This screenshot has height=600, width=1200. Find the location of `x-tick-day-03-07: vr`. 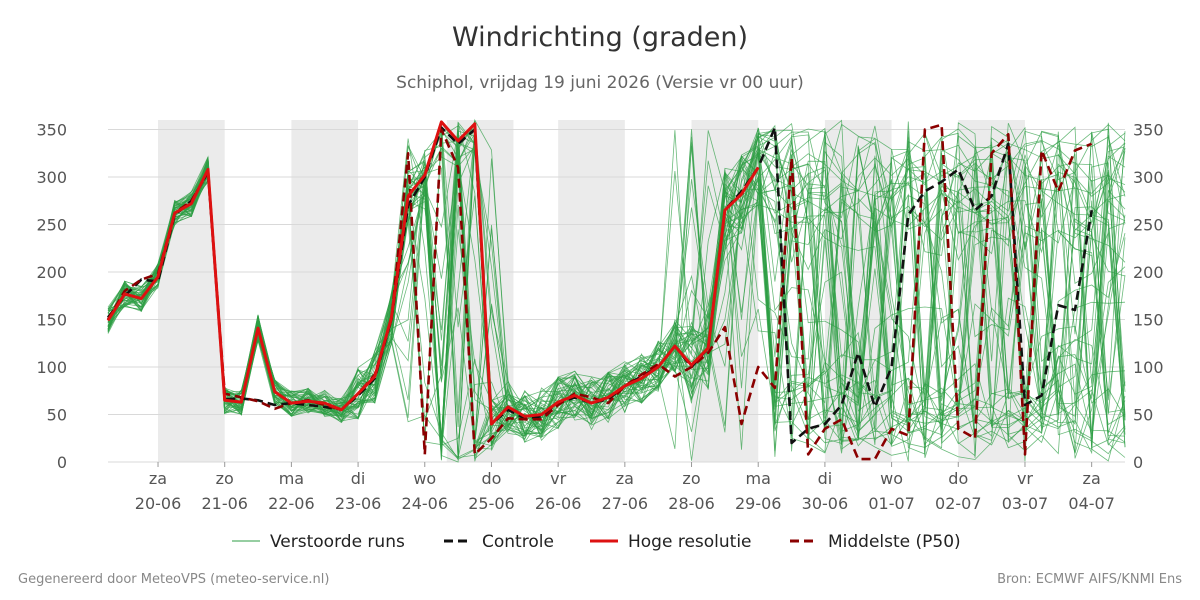

x-tick-day-03-07: vr is located at coordinates (1025, 478).